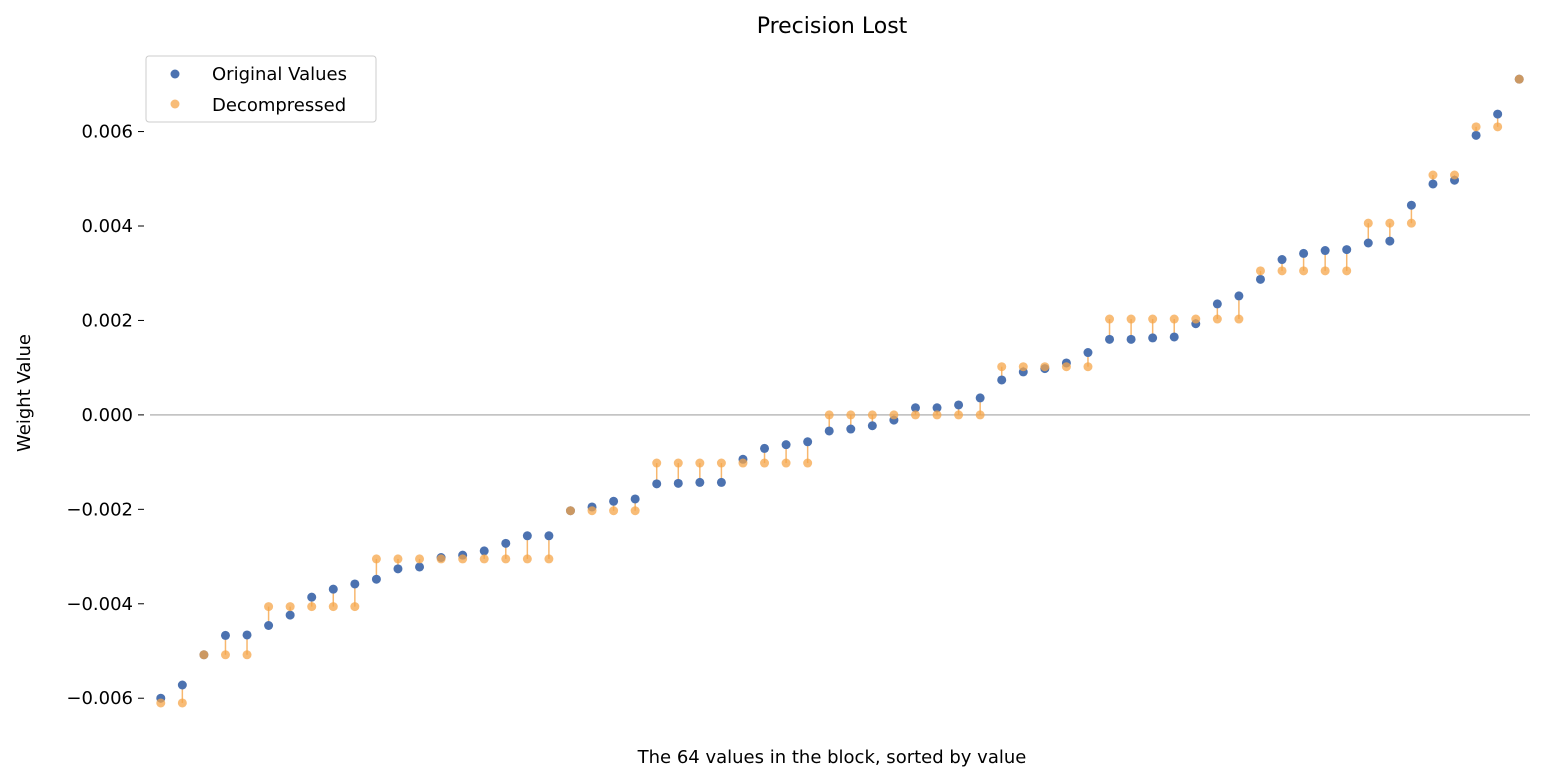  What do you see at coordinates (24, 393) in the screenshot?
I see `y-axis-label: Weight Value` at bounding box center [24, 393].